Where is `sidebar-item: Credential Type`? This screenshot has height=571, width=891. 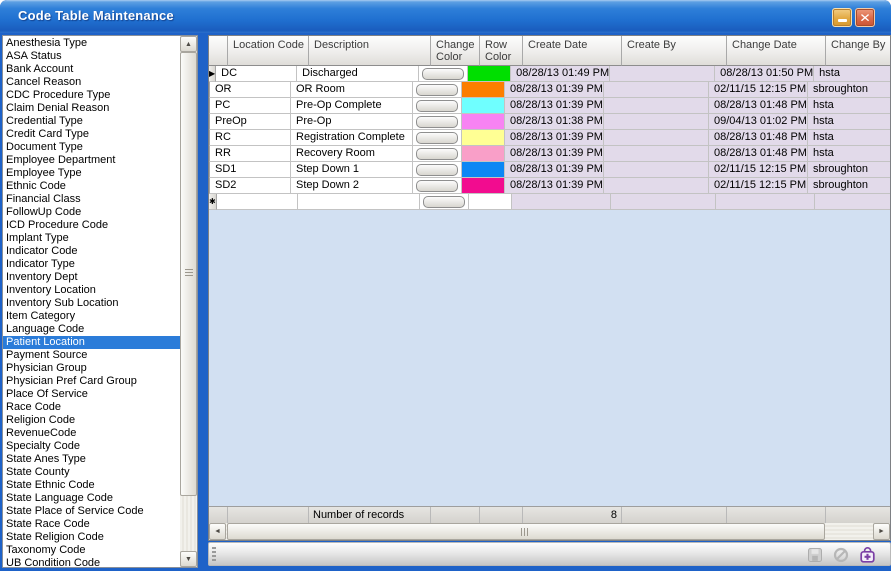
sidebar-item: Credential Type is located at coordinates (44, 121).